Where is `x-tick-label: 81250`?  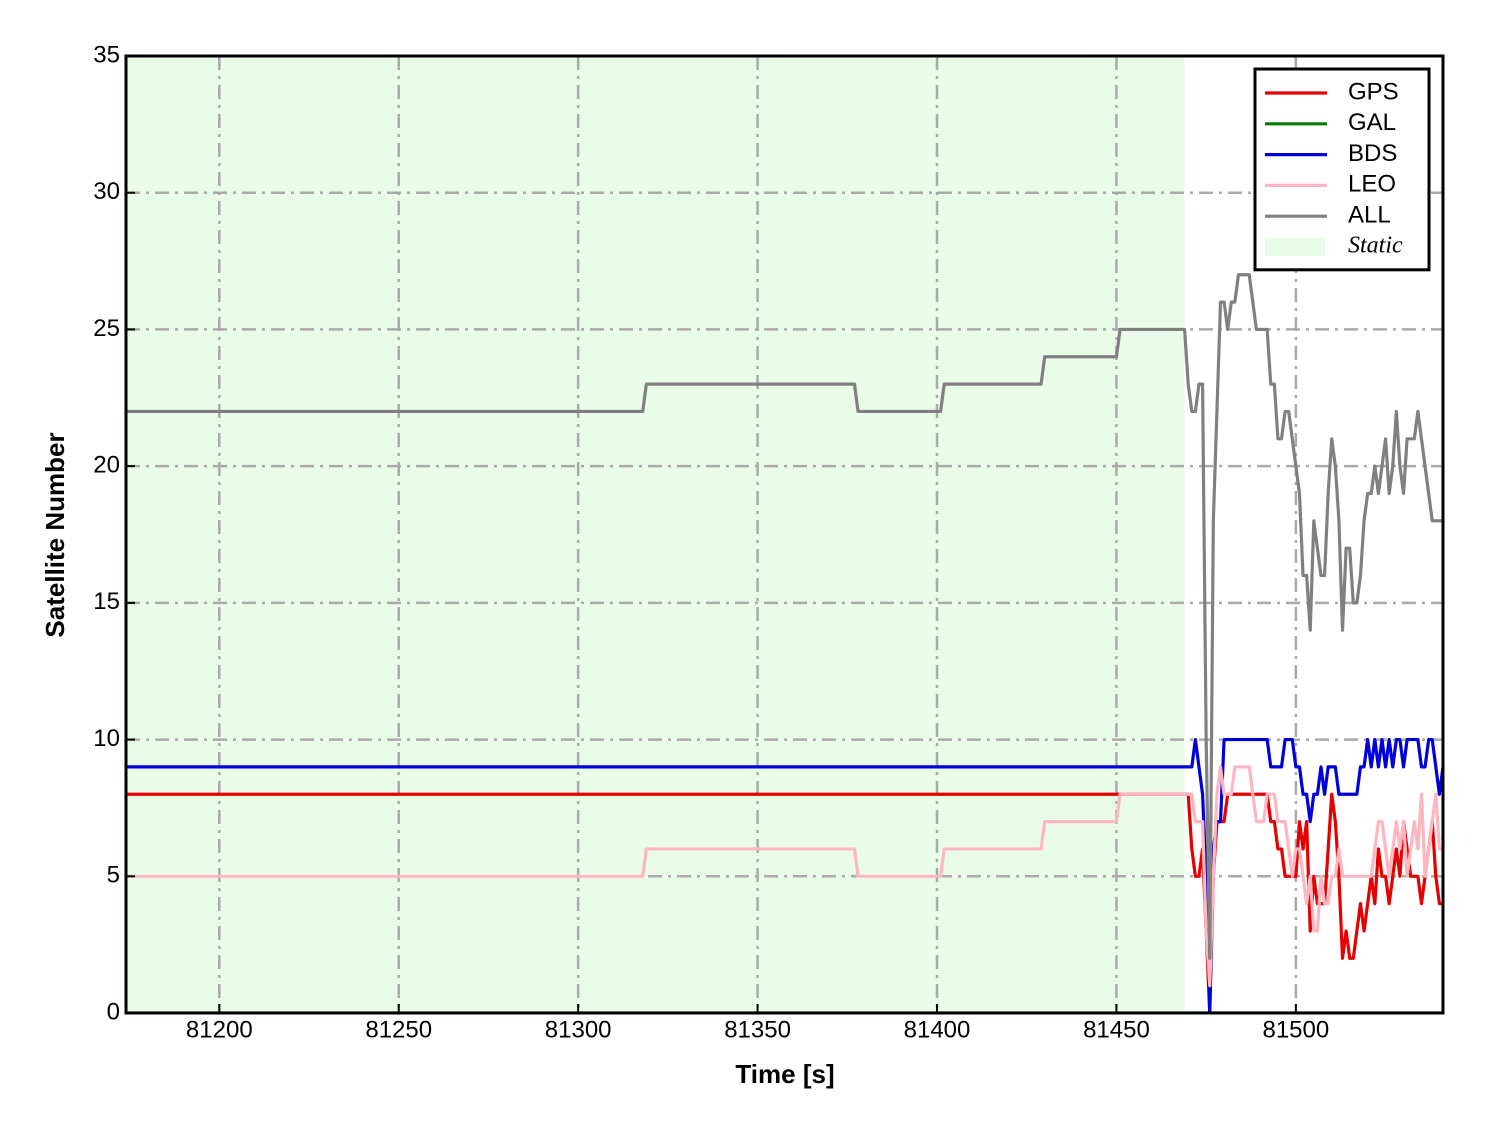
x-tick-label: 81250 is located at coordinates (398, 1029).